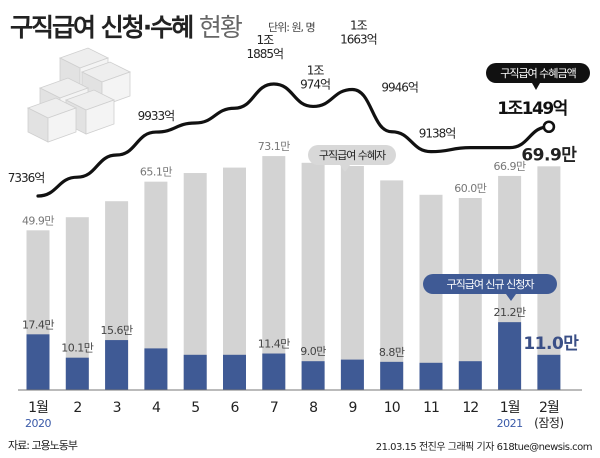 This screenshot has width=600, height=458. What do you see at coordinates (358, 32) in the screenshot?
I see `amount-value-label: 1조 1663억` at bounding box center [358, 32].